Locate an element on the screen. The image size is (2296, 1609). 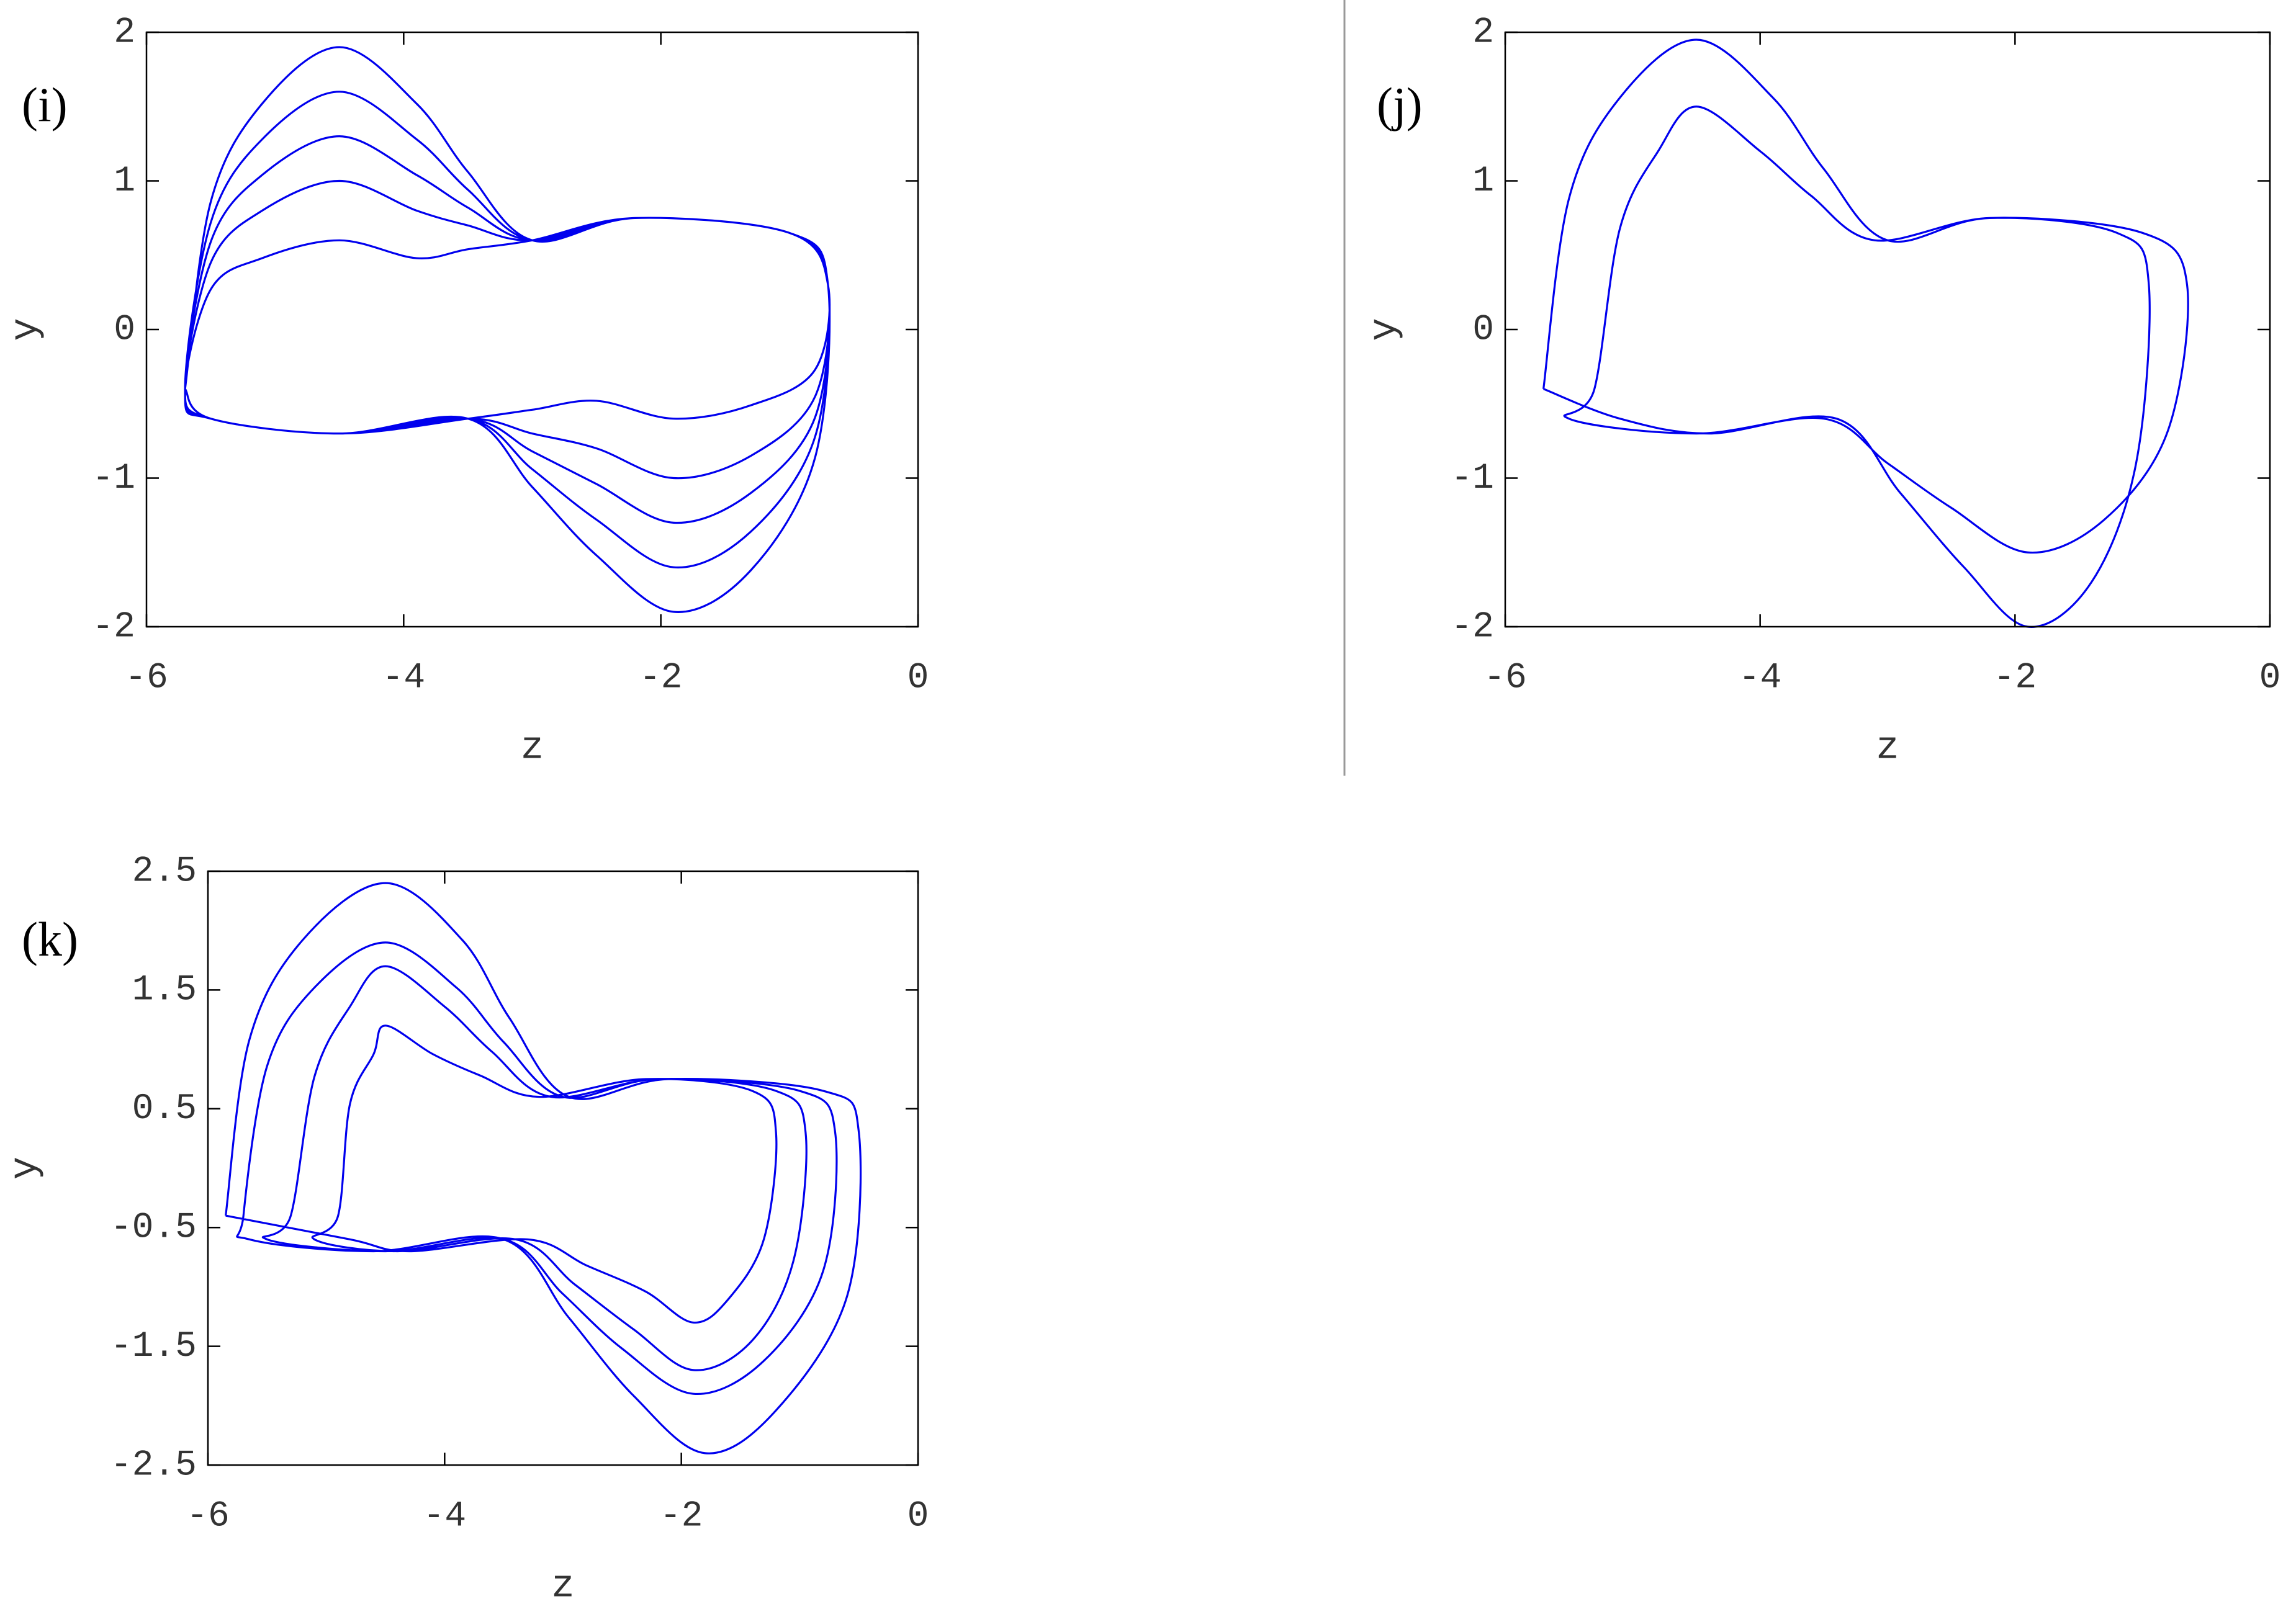
panel-label: (j) is located at coordinates (1400, 105).